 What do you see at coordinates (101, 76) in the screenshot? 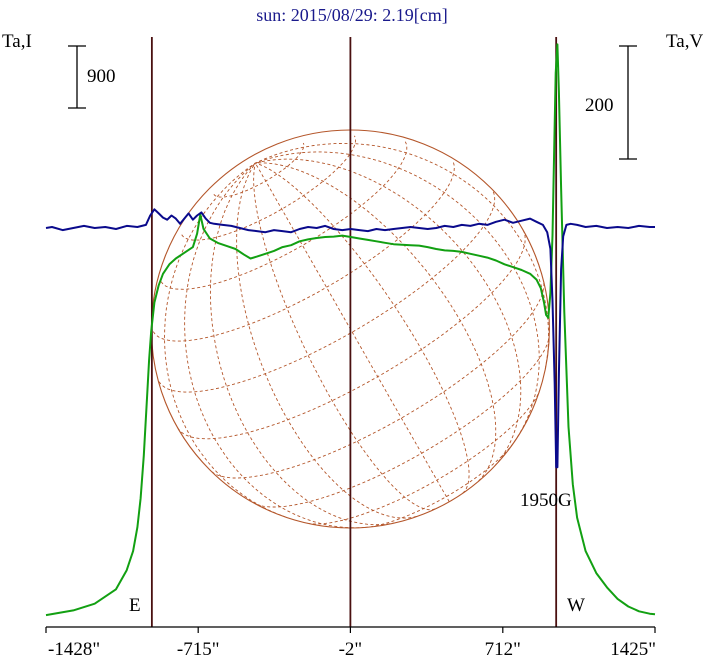
I see `scale-bar-left-label: 900` at bounding box center [101, 76].